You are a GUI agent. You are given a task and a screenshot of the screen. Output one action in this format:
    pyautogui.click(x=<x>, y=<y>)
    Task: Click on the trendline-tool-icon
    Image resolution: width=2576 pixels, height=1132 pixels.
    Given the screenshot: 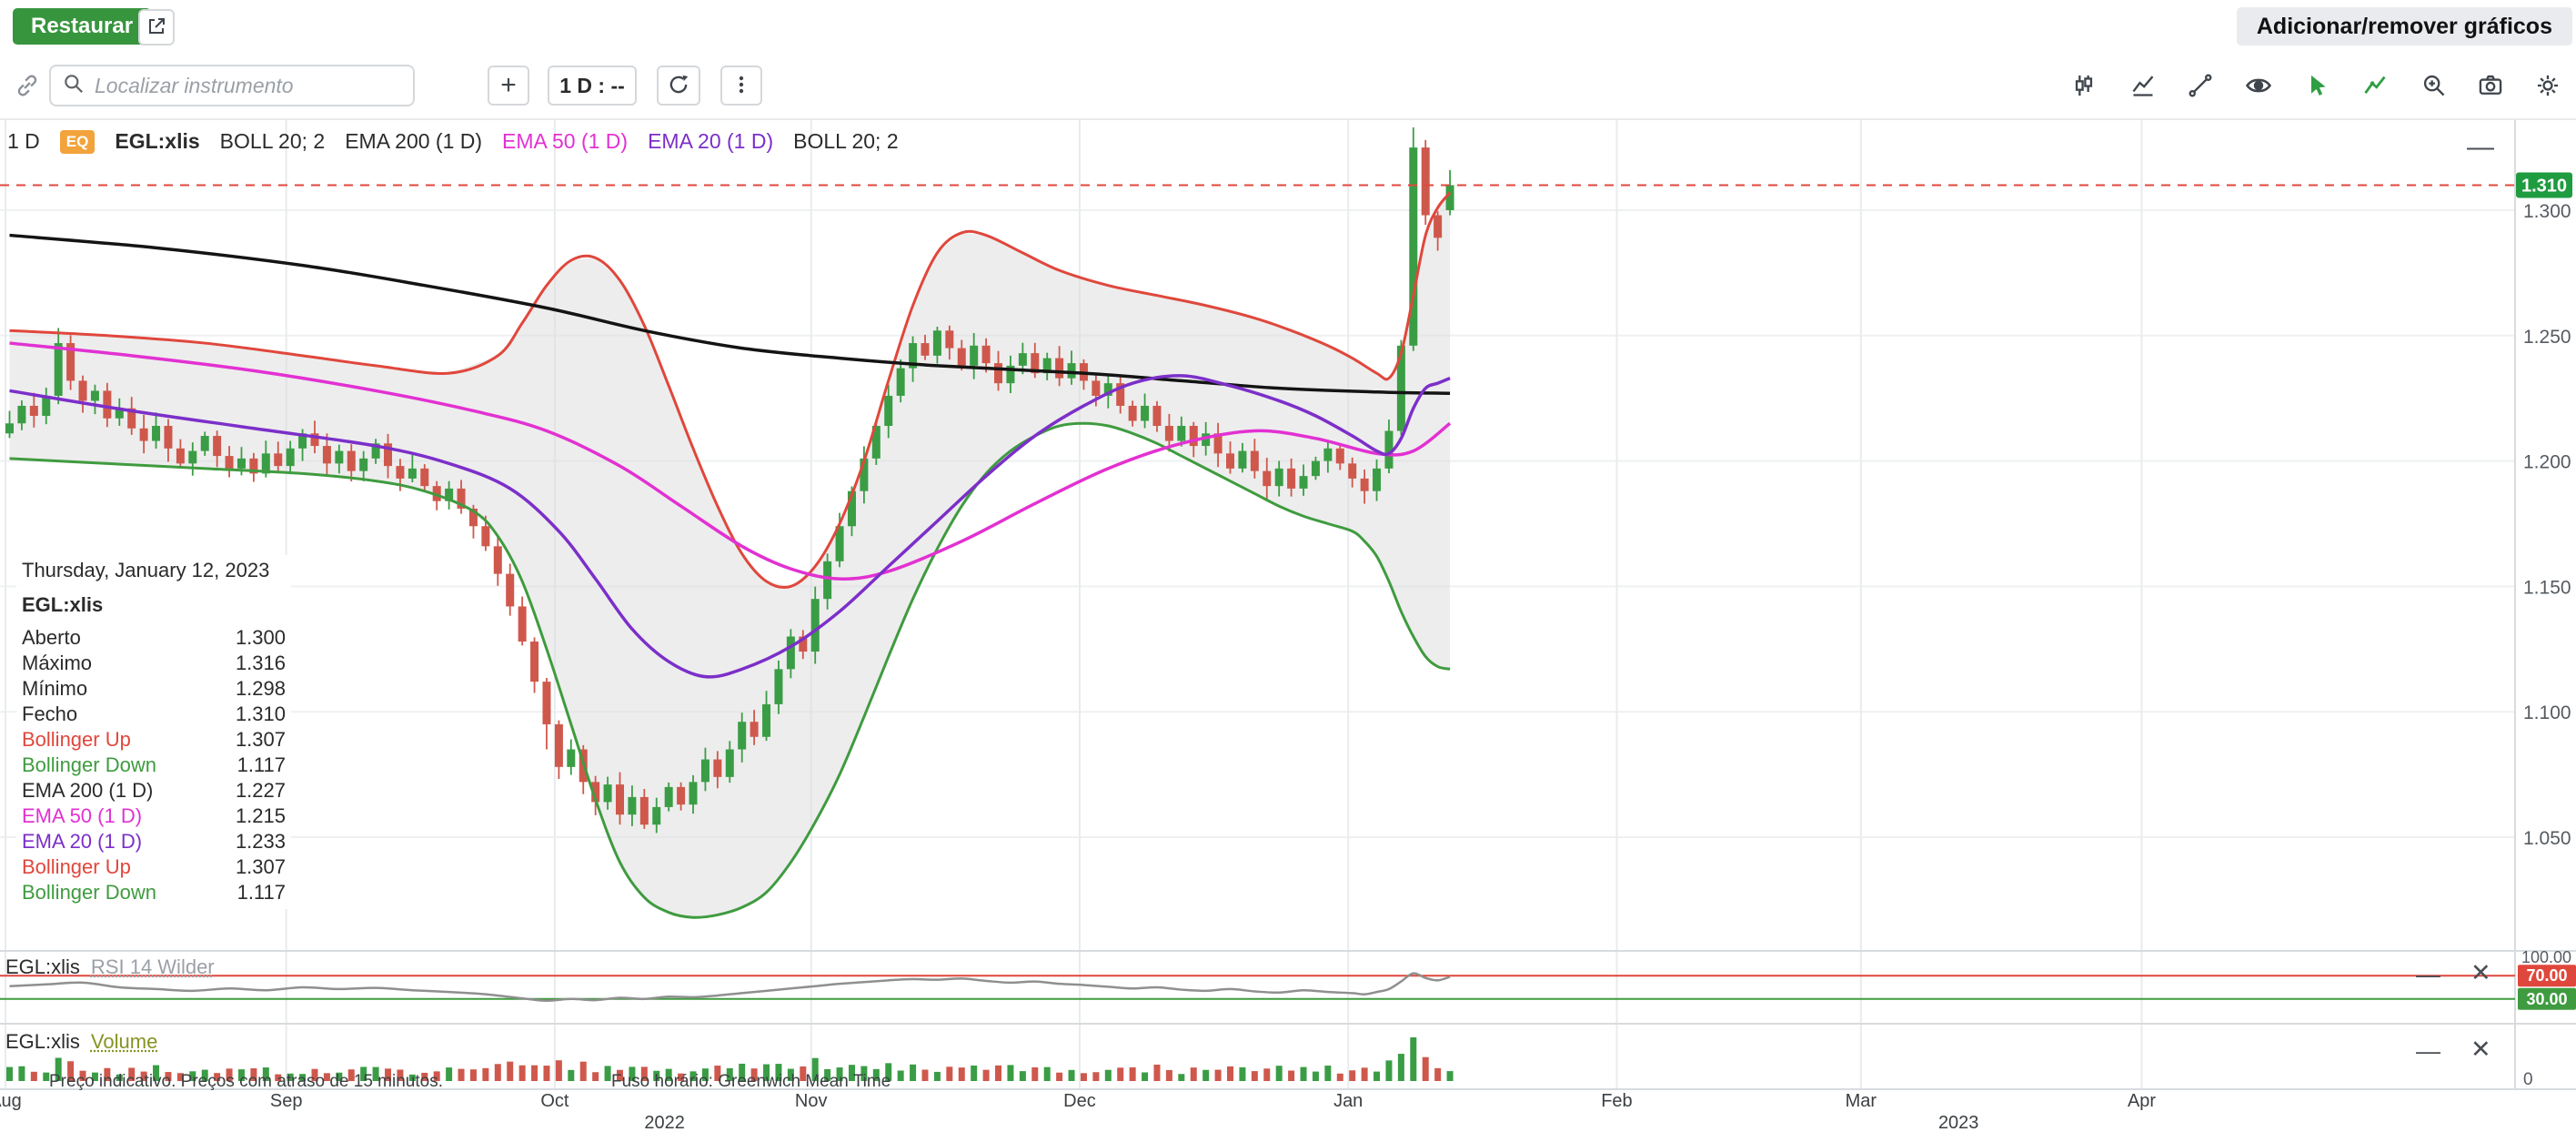 What is the action you would take?
    pyautogui.click(x=2200, y=87)
    